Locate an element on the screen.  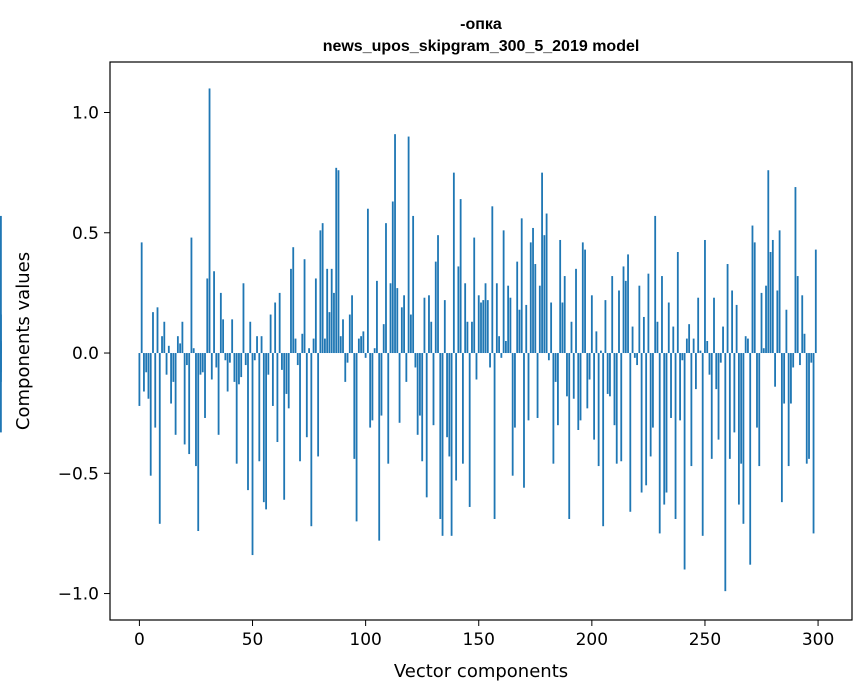
y-tick-label-0: −1.0 is located at coordinates (78, 595).